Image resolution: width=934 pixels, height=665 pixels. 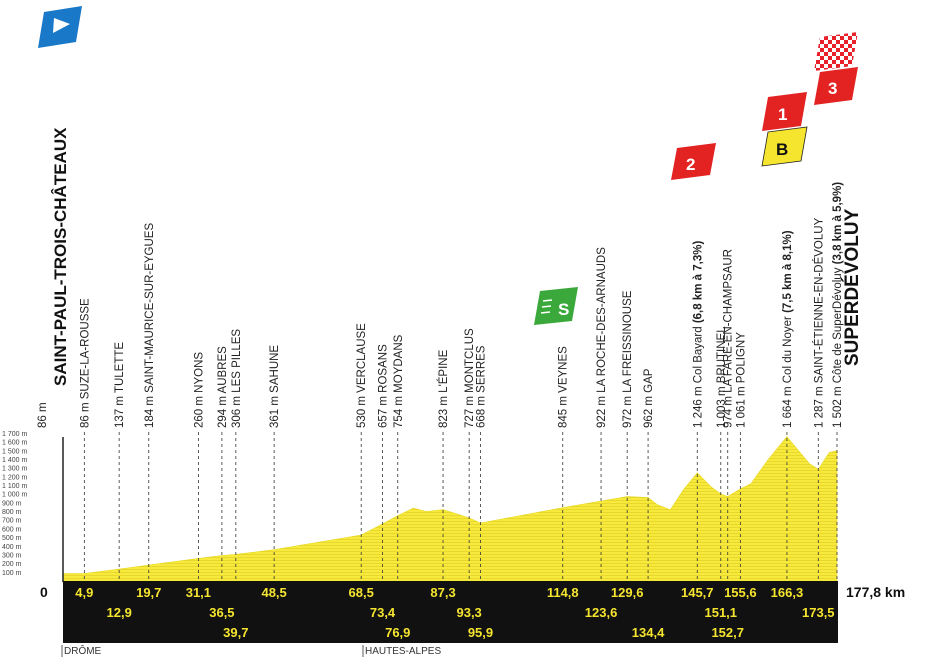 What do you see at coordinates (740, 592) in the screenshot?
I see `waypoint-km: 155,6` at bounding box center [740, 592].